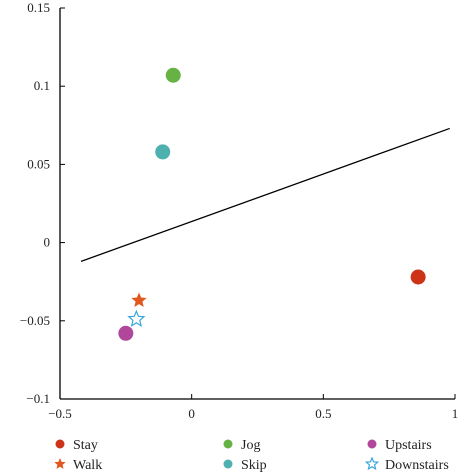  Describe the element at coordinates (136, 318) in the screenshot. I see `data-point-downstairs` at that location.